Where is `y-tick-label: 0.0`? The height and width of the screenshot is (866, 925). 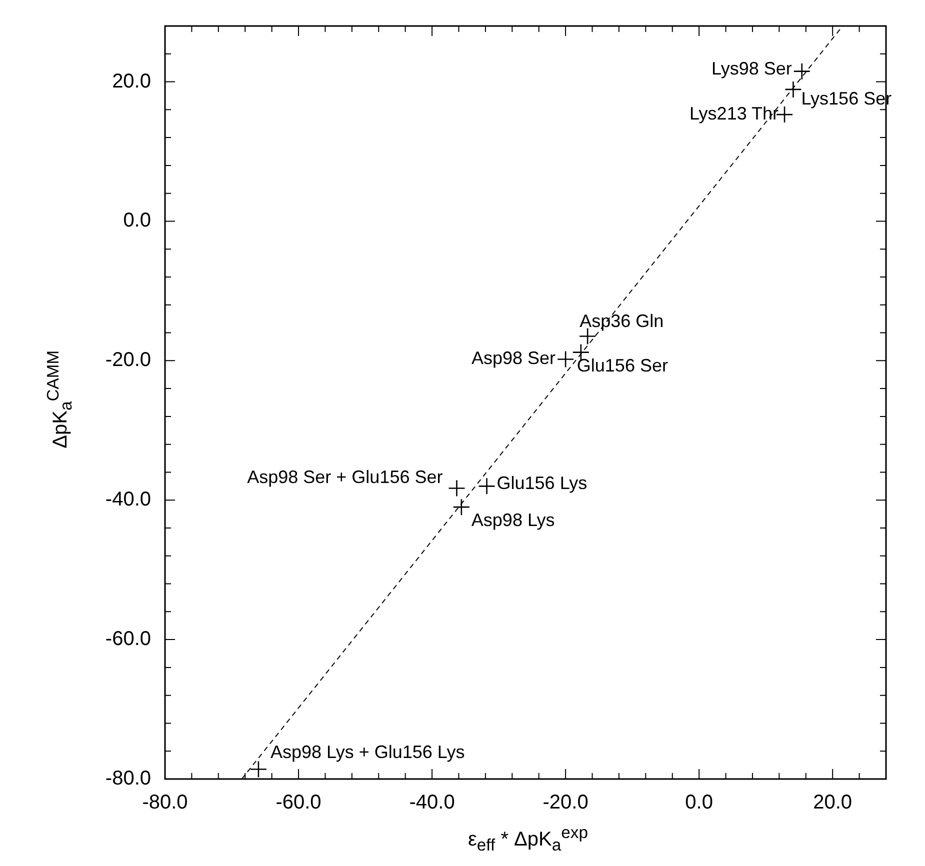
y-tick-label: 0.0 is located at coordinates (137, 221).